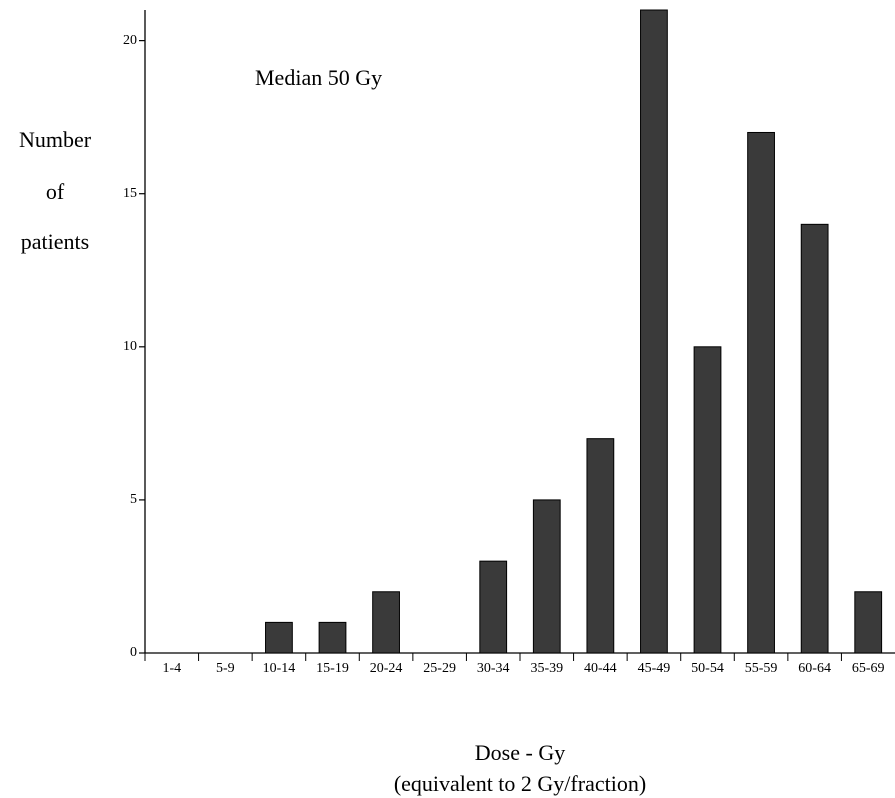 Image resolution: width=895 pixels, height=798 pixels. I want to click on x-axis-label: Dose - Gy, so click(520, 752).